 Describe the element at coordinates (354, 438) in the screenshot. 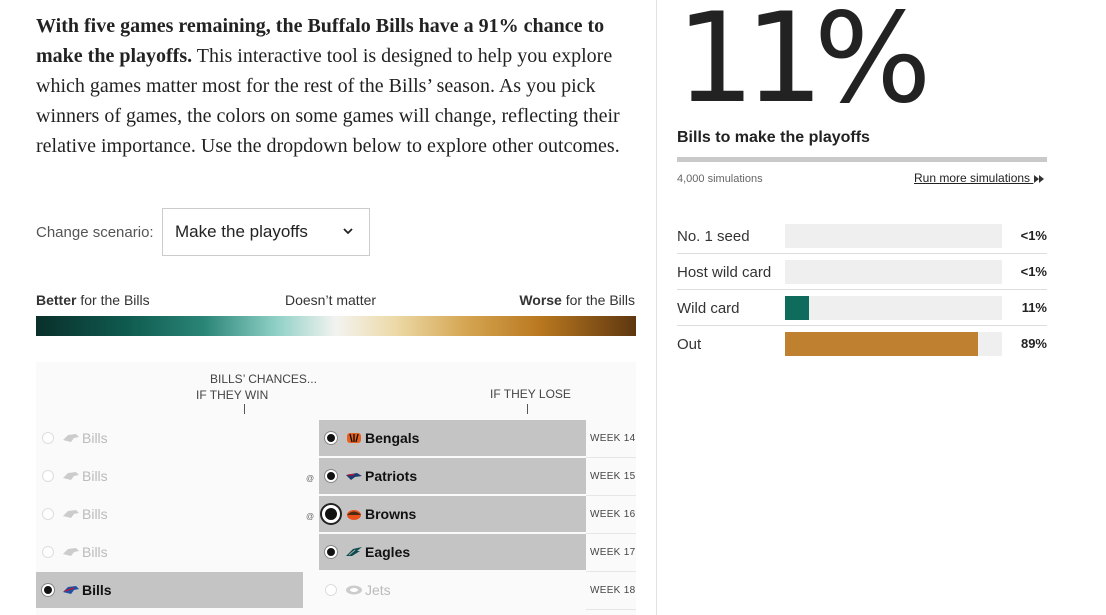

I see `bengals-logo-icon` at that location.